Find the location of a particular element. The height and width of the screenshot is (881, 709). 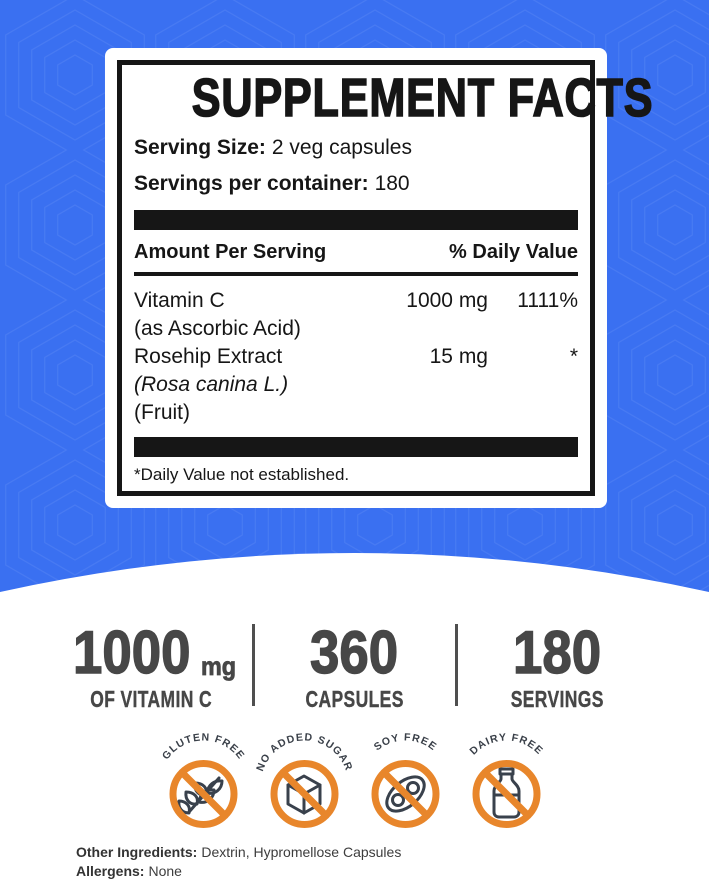

servings-per-container-row: Servings per container: 180 is located at coordinates (356, 184).